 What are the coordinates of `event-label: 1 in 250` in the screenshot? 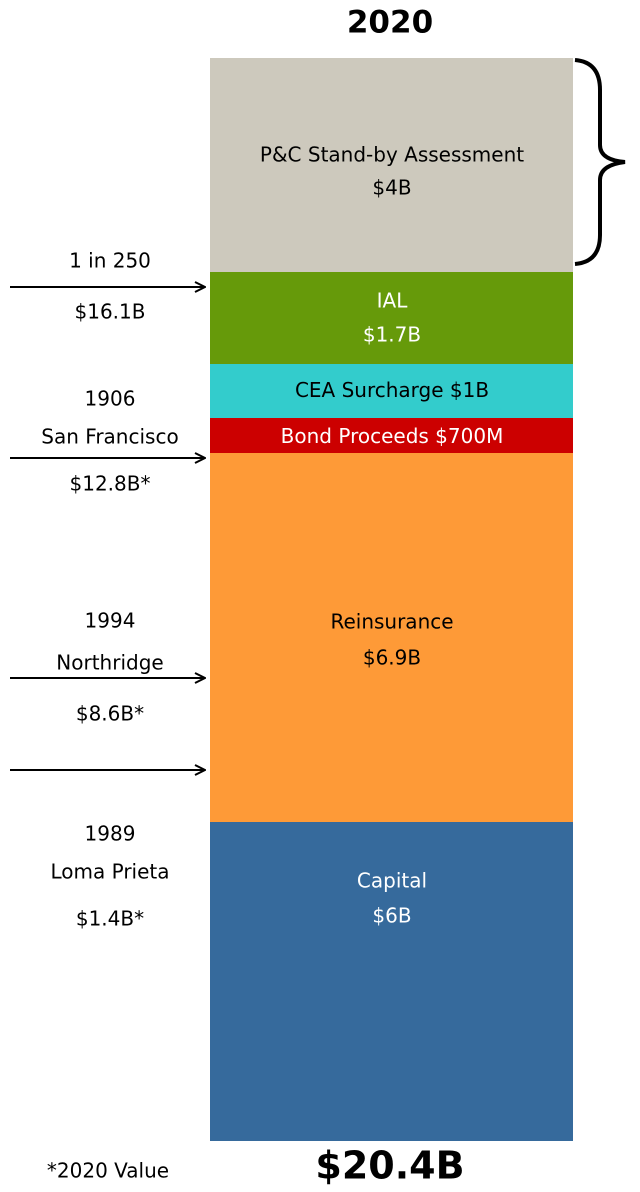 It's located at (110, 261).